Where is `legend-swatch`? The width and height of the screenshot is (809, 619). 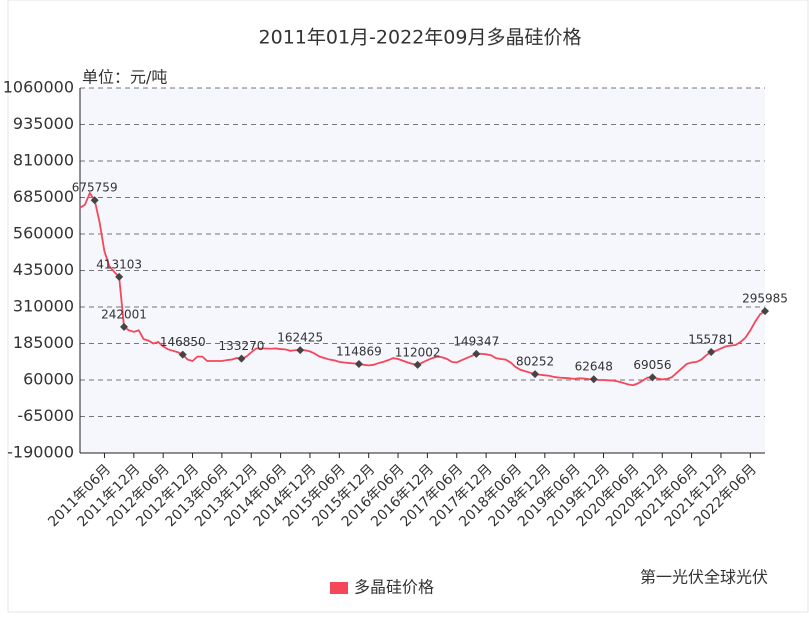
legend-swatch is located at coordinates (339, 588).